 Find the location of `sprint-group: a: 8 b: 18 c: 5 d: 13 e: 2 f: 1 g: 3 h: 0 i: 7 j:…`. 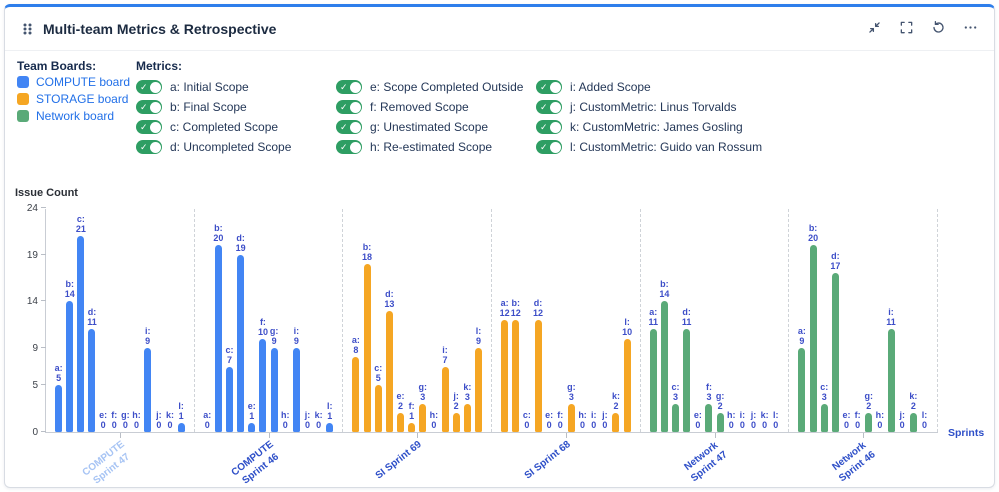

sprint-group: a: 8 b: 18 c: 5 d: 13 e: 2 f: 1 g: 3 h: 0 i: 7 j:… is located at coordinates (418, 345).